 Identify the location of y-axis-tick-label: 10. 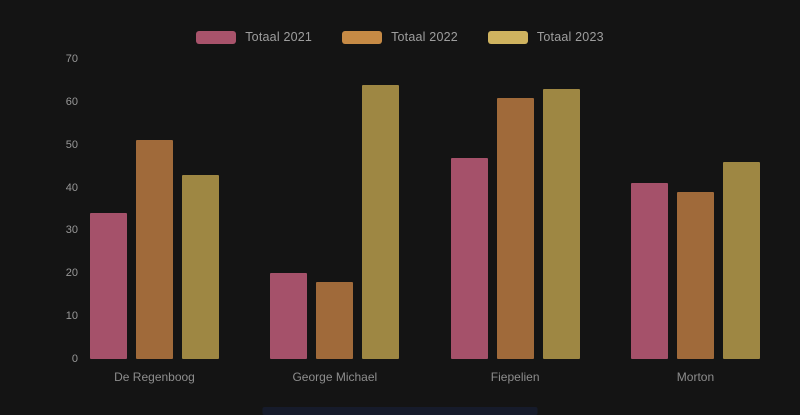
(71, 316).